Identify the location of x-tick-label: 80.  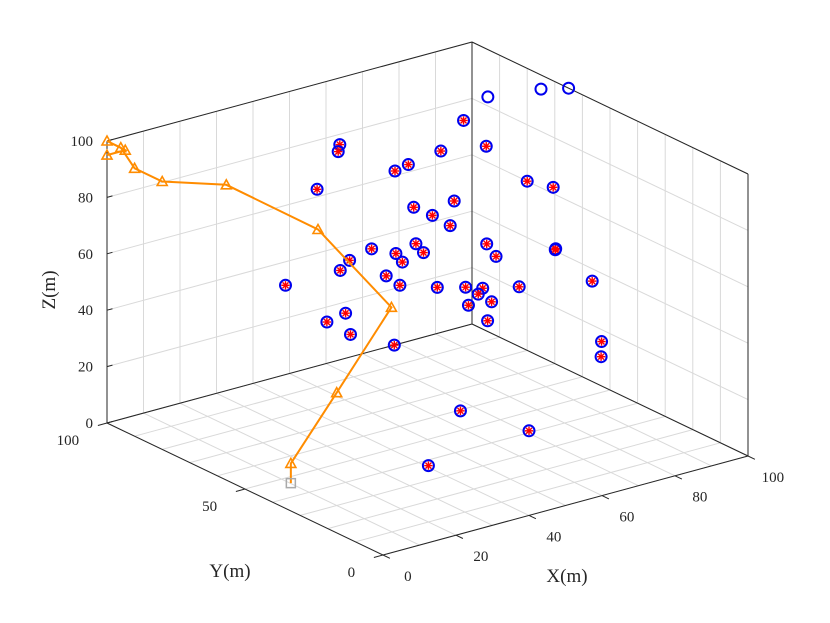
(699, 498).